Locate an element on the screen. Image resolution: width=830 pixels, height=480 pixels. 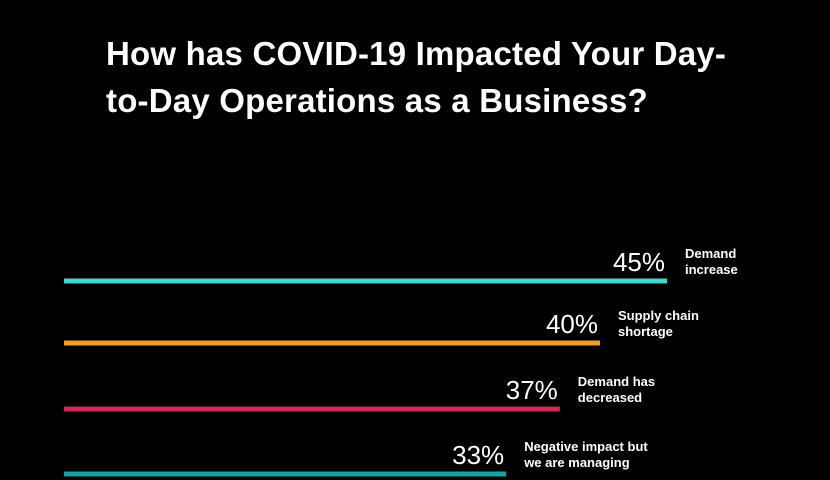
category-label-line: decreased is located at coordinates (610, 397).